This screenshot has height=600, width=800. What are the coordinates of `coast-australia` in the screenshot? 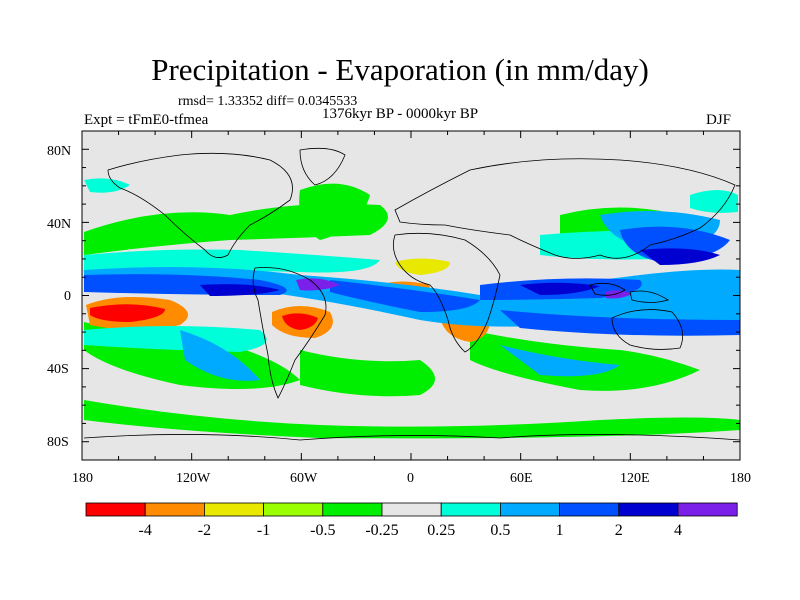 It's located at (647, 329).